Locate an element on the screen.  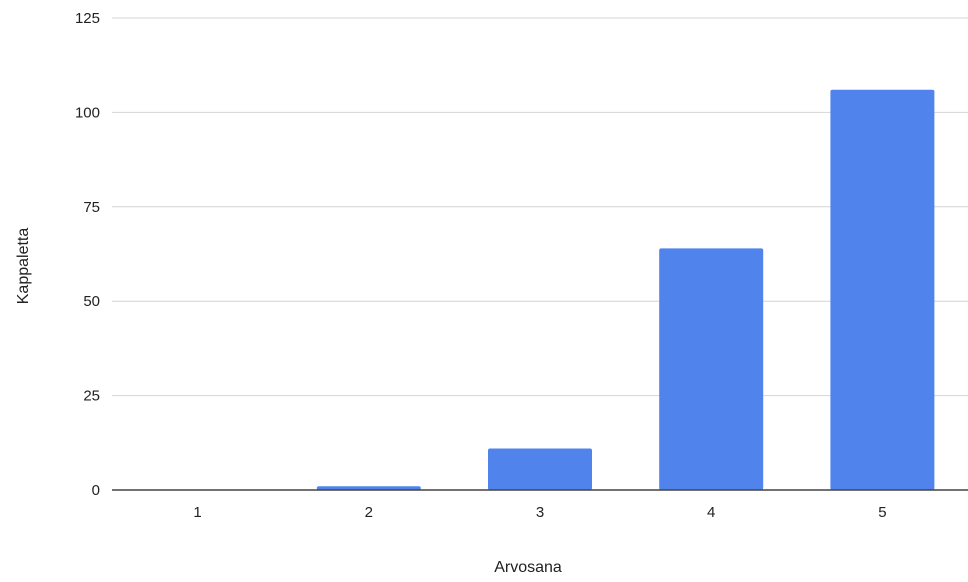
y-tick-label: 0 is located at coordinates (96, 490).